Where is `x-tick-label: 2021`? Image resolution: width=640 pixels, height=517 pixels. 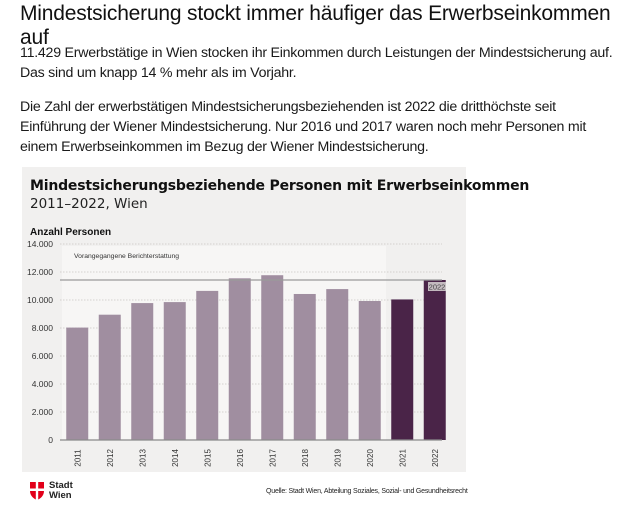 x-tick-label: 2021 is located at coordinates (402, 458).